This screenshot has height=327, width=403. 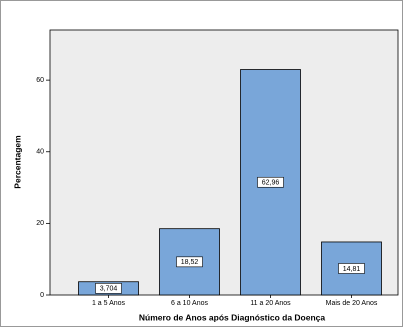 I want to click on value-label: 62,96, so click(x=271, y=183).